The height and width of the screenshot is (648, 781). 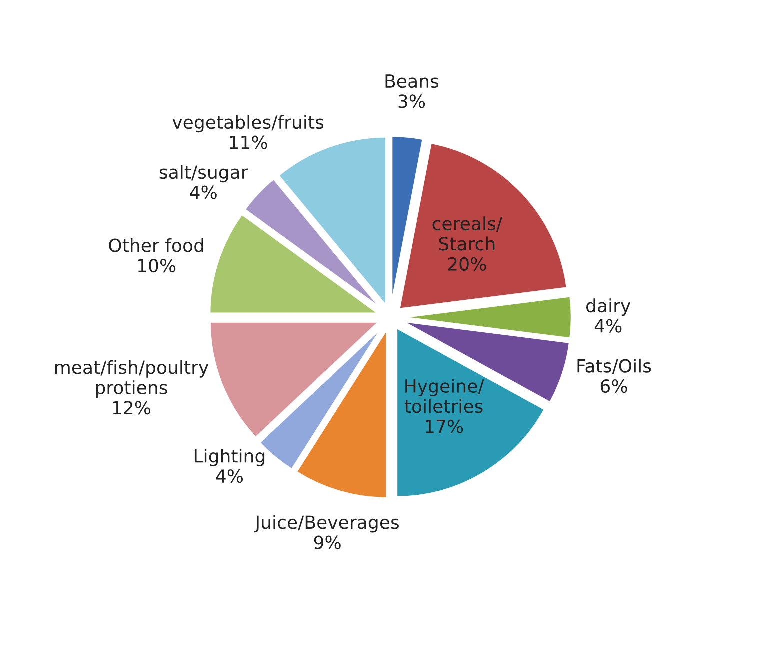 I want to click on slice-label: Fats/Oils, so click(x=615, y=366).